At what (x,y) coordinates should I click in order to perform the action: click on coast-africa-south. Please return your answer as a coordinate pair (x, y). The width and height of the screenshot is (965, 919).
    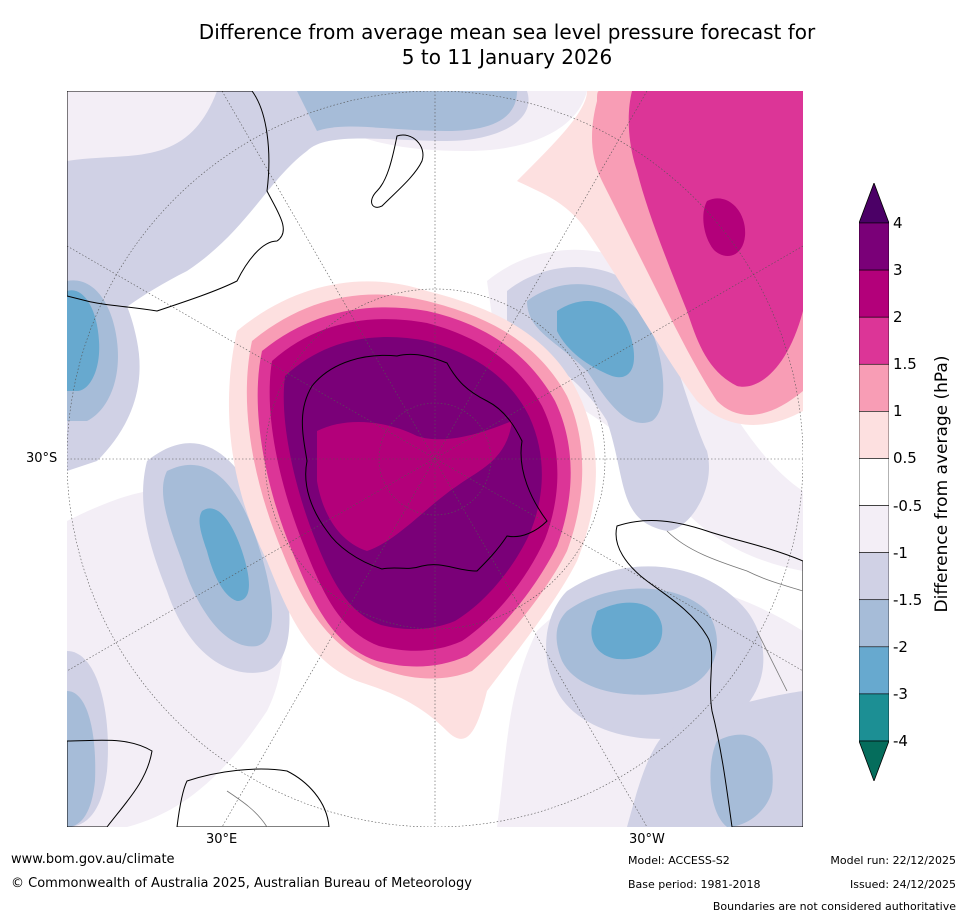
    Looking at the image, I should click on (253, 797).